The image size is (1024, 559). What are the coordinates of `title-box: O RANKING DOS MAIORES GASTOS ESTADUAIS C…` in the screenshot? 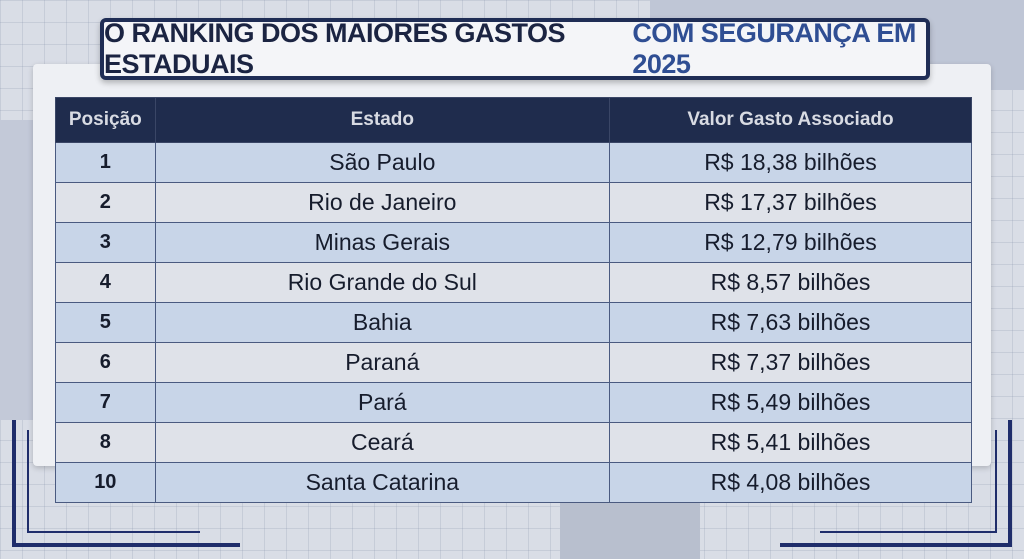 It's located at (515, 49).